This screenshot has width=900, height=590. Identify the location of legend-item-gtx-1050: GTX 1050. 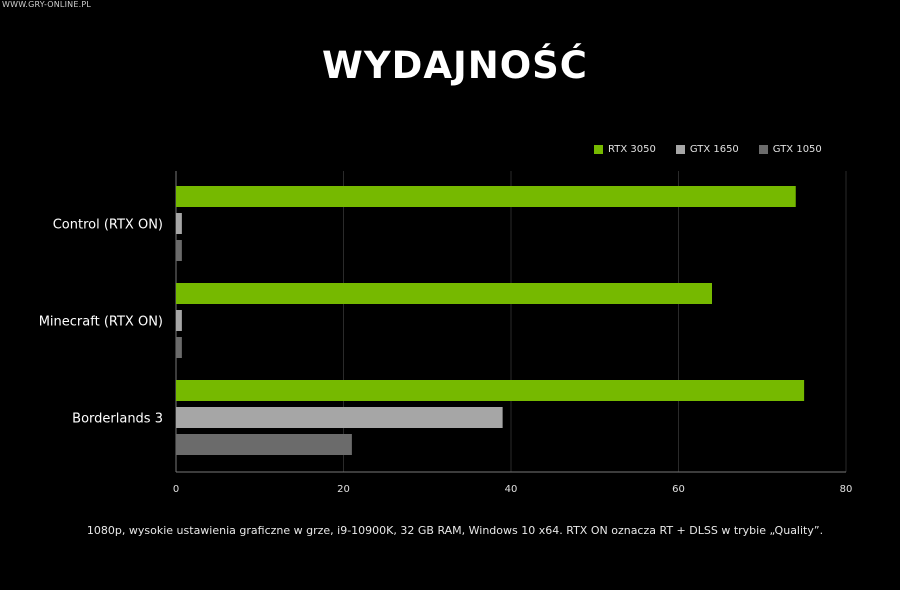
(790, 149).